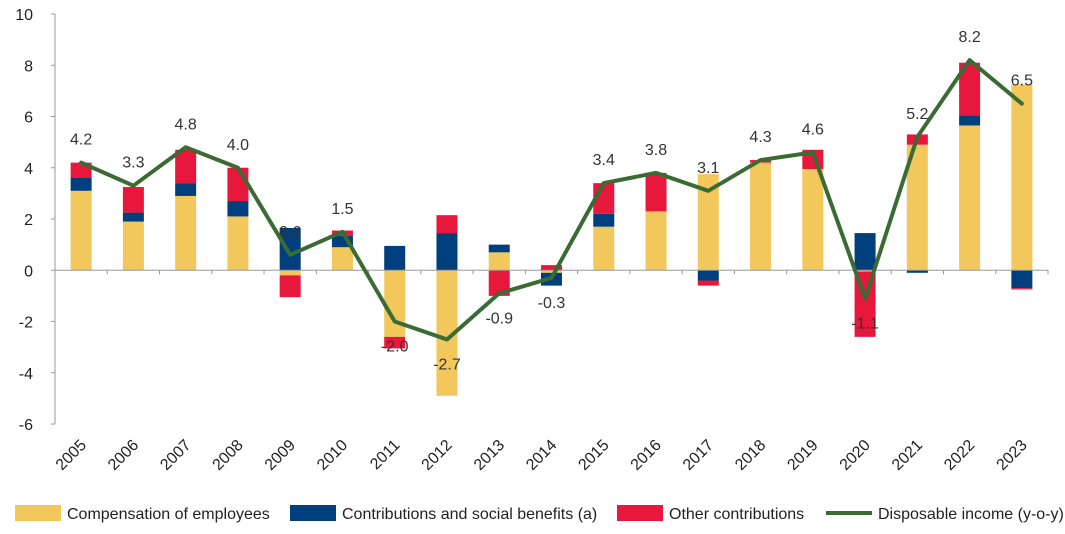  I want to click on line-label-2011: -2.0, so click(395, 347).